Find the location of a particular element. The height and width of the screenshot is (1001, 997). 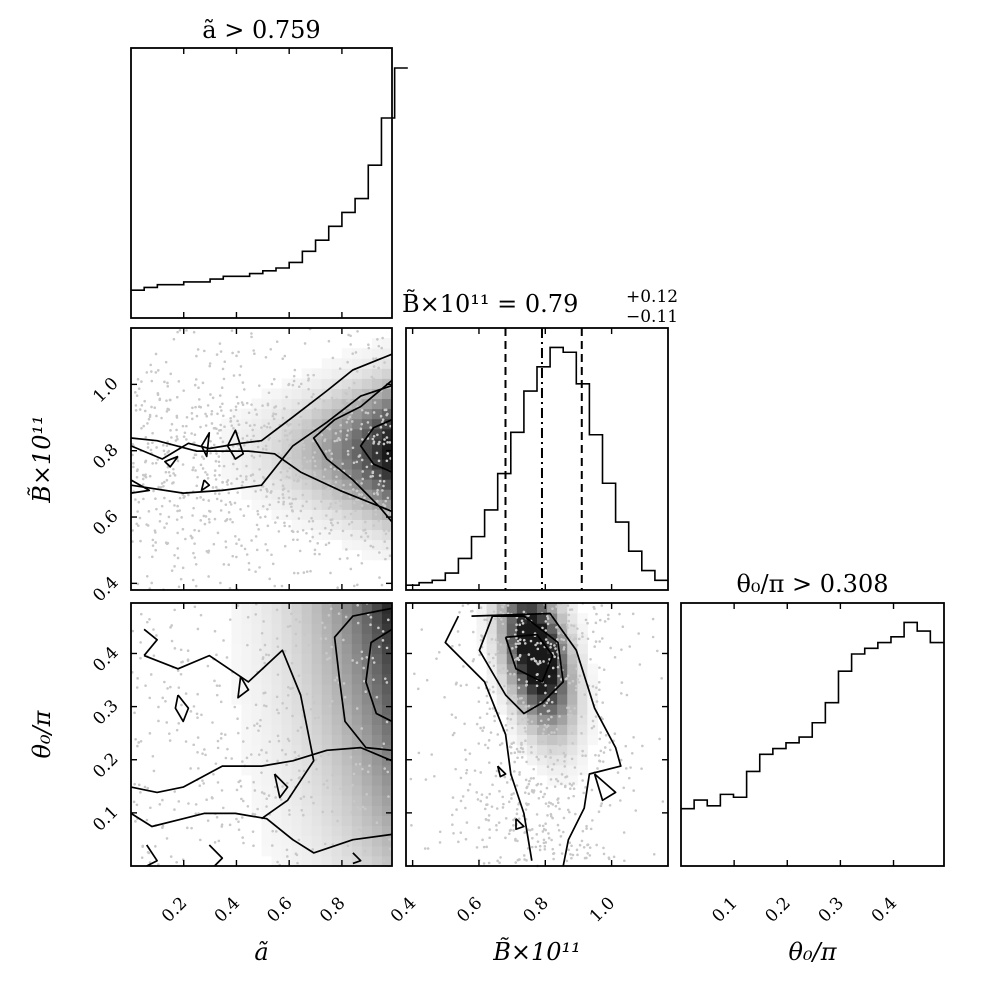

panel-frame-a-theta is located at coordinates (261, 734).